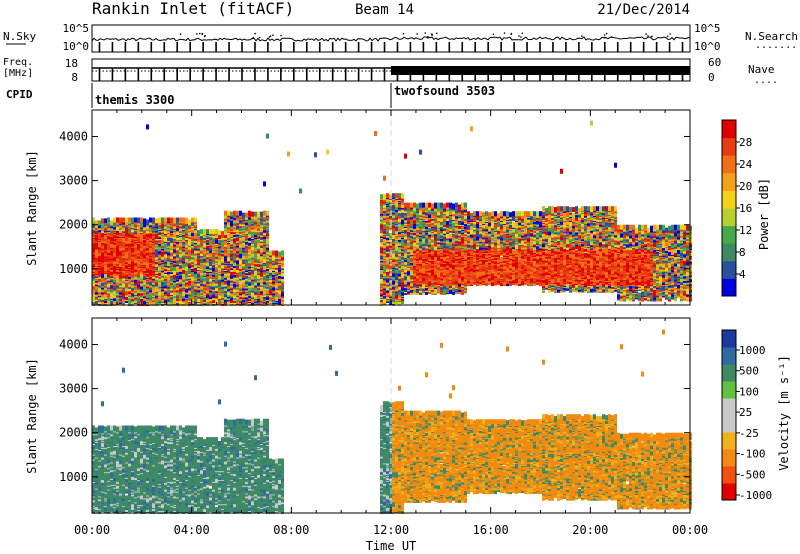 Image resolution: width=800 pixels, height=554 pixels. What do you see at coordinates (250, 95) in the screenshot?
I see `cpid-panel: CPID themis 3300 twofsound 3503` at bounding box center [250, 95].